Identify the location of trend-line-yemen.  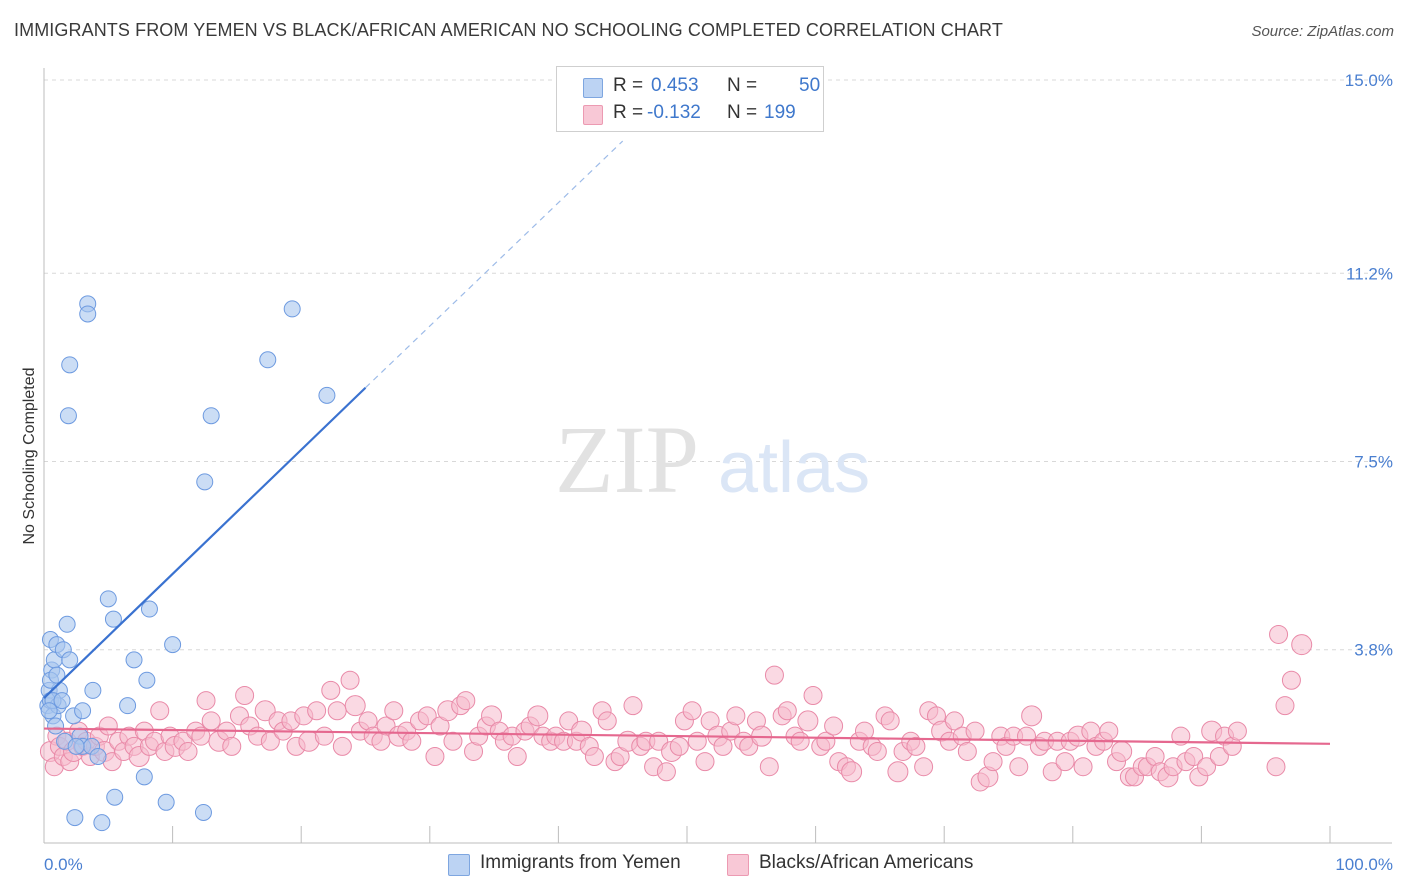
(205, 542).